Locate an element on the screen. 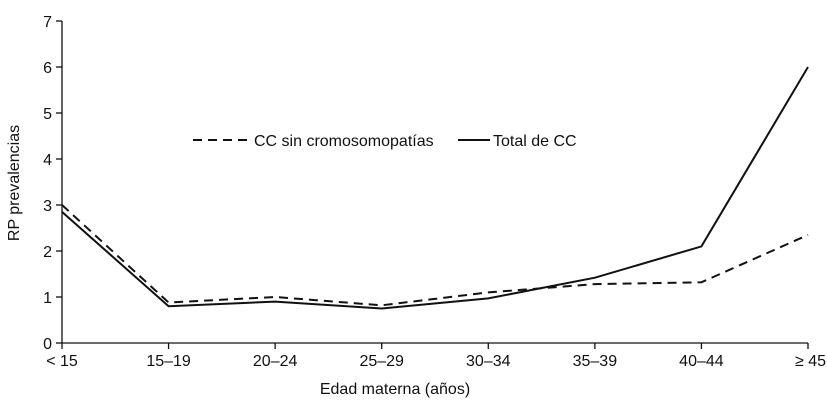 The height and width of the screenshot is (402, 827). x-tick-label: 35–39 is located at coordinates (595, 361).